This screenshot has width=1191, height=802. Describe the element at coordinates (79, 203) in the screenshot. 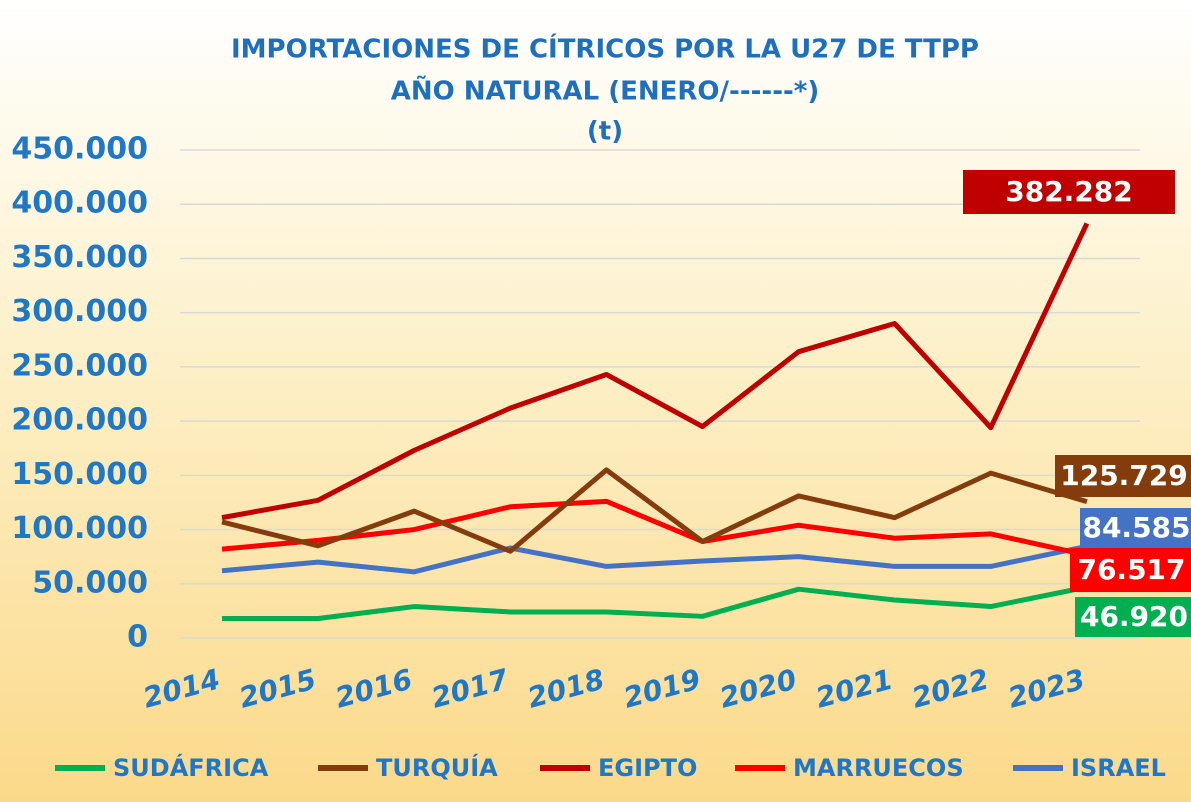

I see `y-tick-label: 400.000` at that location.